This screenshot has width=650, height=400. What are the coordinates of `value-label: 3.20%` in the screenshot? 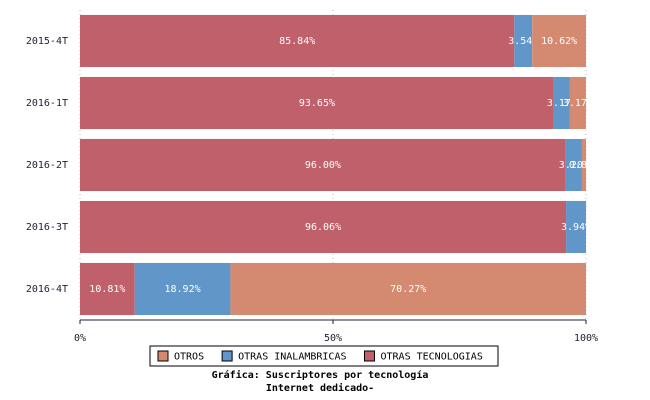 It's located at (574, 165).